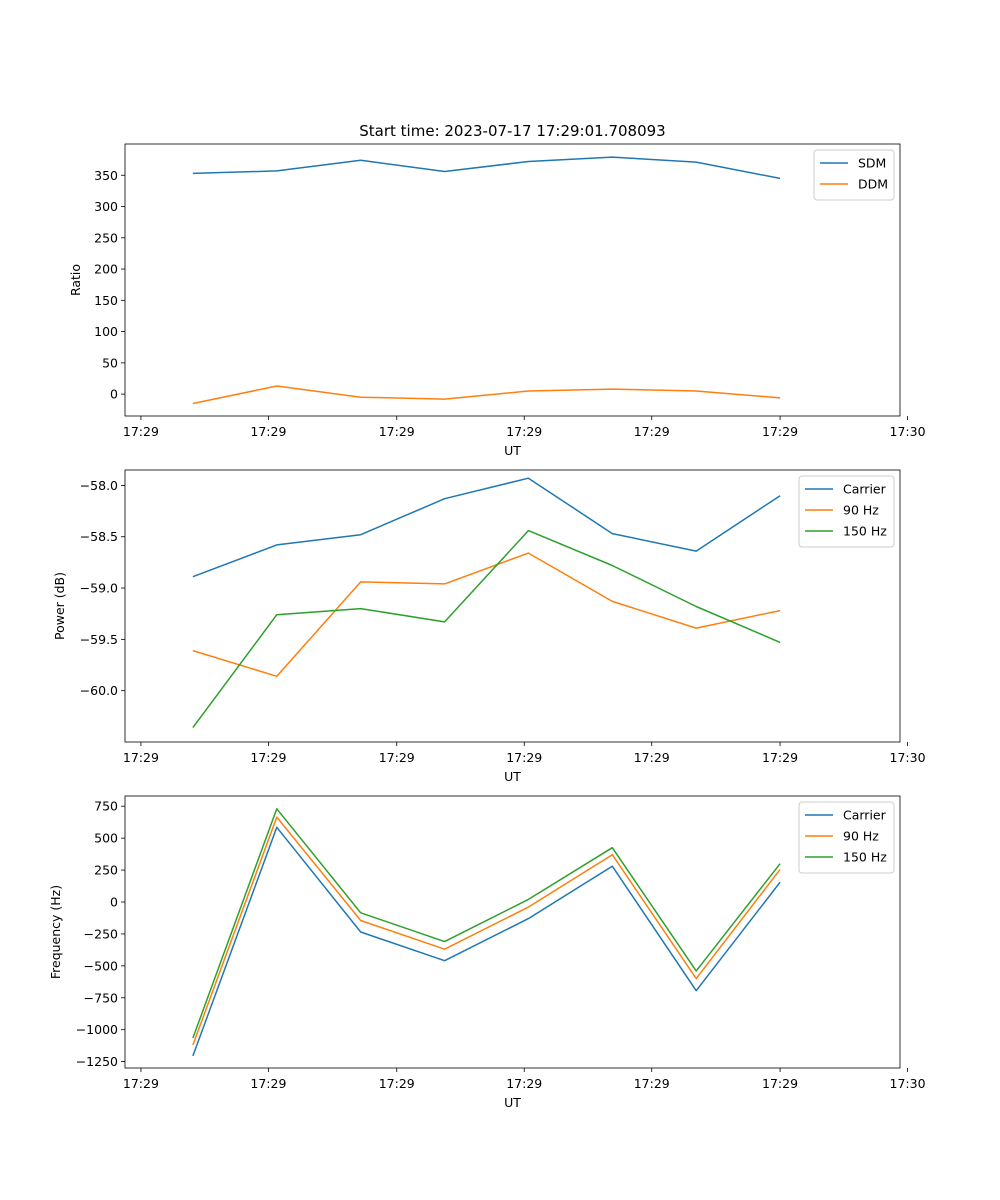 This screenshot has width=1000, height=1200. Describe the element at coordinates (75, 280) in the screenshot. I see `y-axis-label: Ratio` at that location.